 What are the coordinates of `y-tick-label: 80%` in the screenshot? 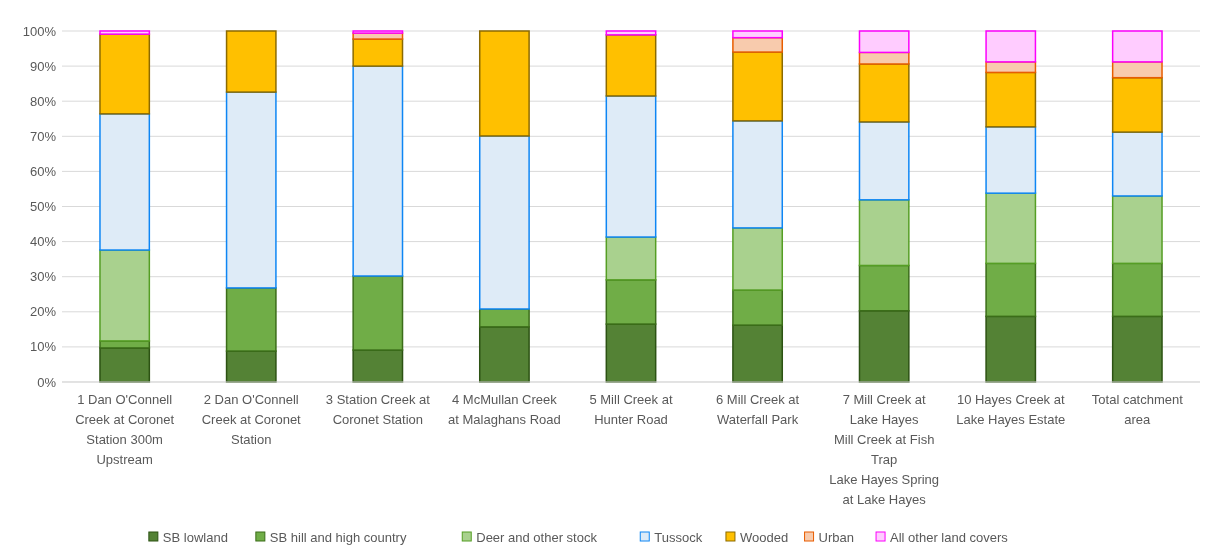 It's located at (43, 101).